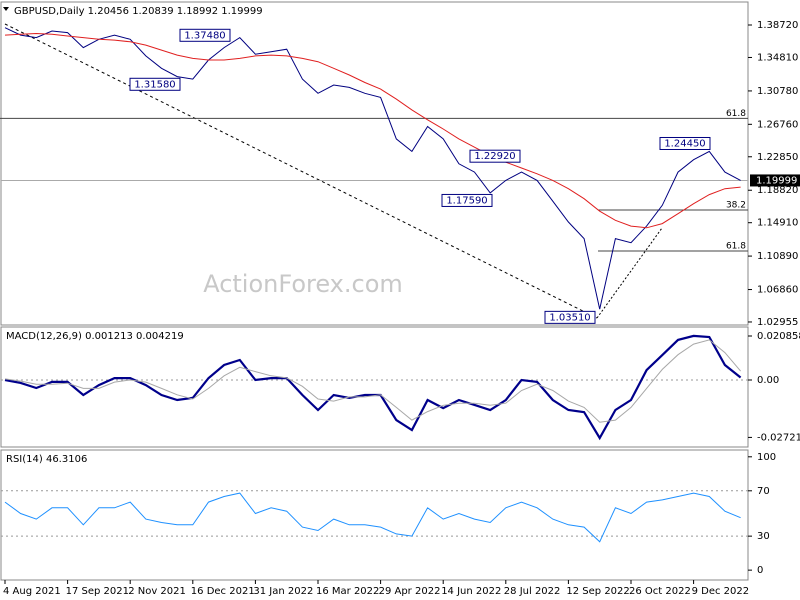 The image size is (800, 600). I want to click on price-annotation: 1.03510, so click(569, 317).